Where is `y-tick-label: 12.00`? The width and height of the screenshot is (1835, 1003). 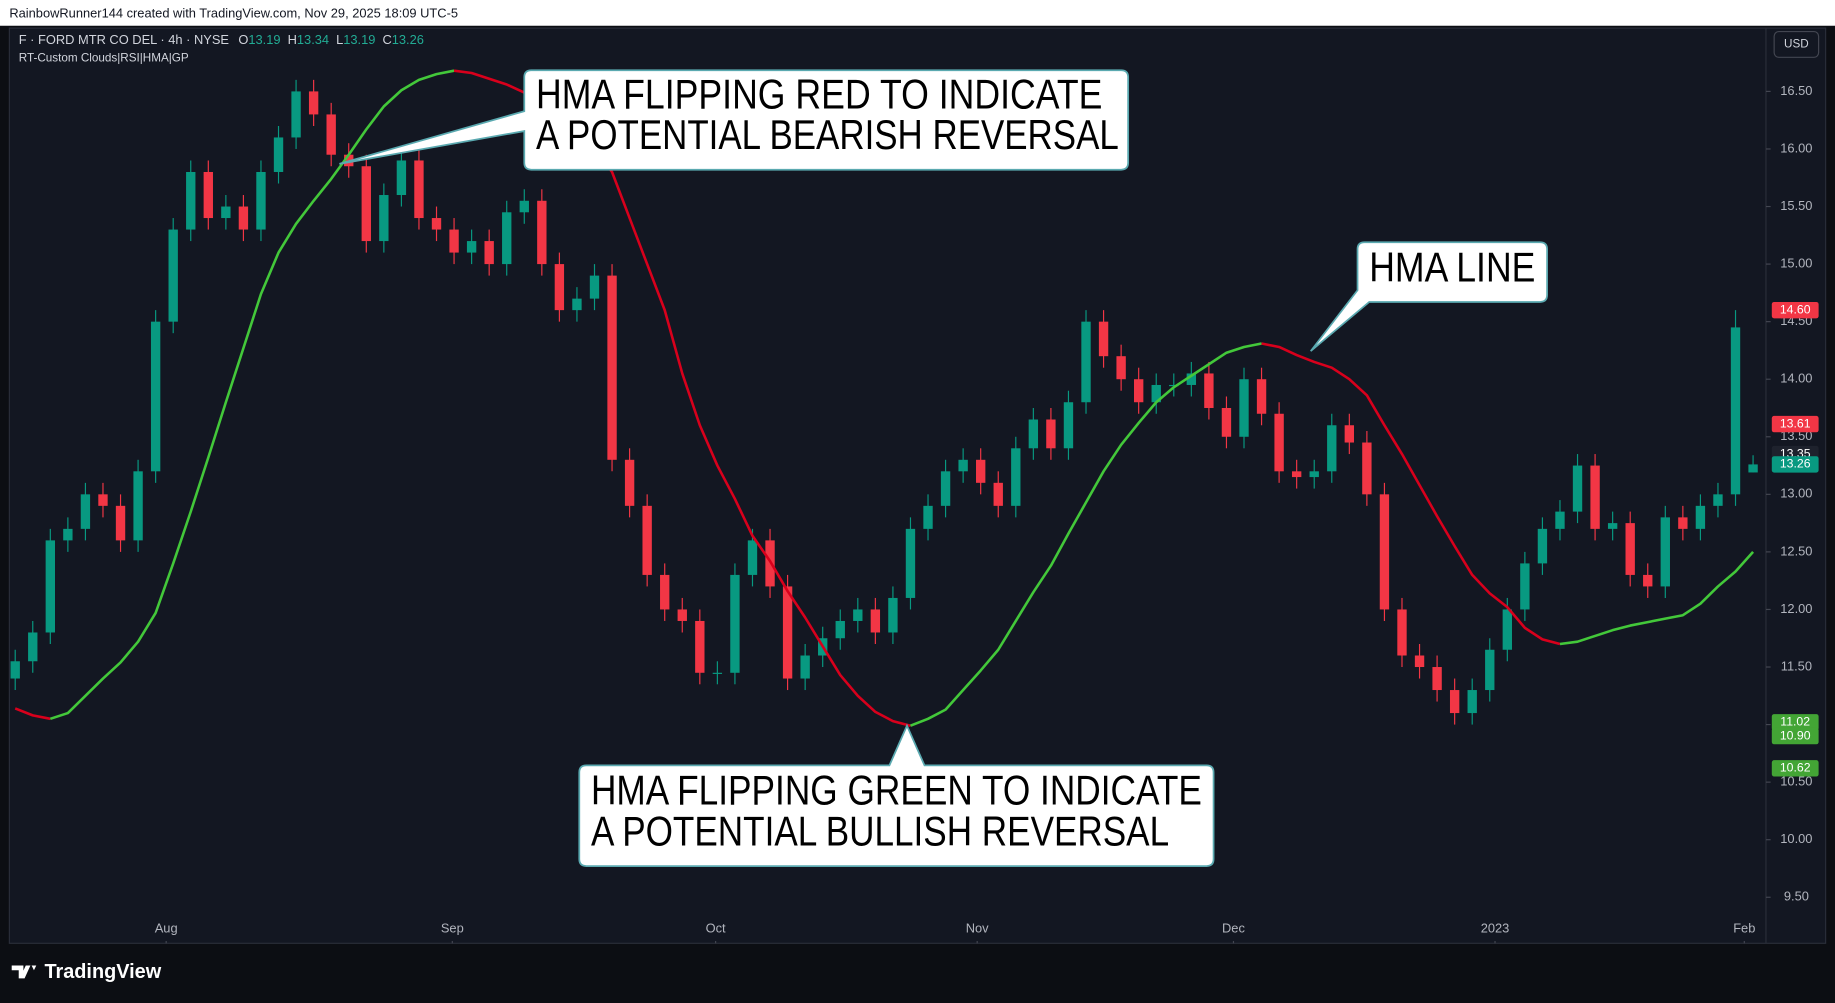 y-tick-label: 12.00 is located at coordinates (1796, 608).